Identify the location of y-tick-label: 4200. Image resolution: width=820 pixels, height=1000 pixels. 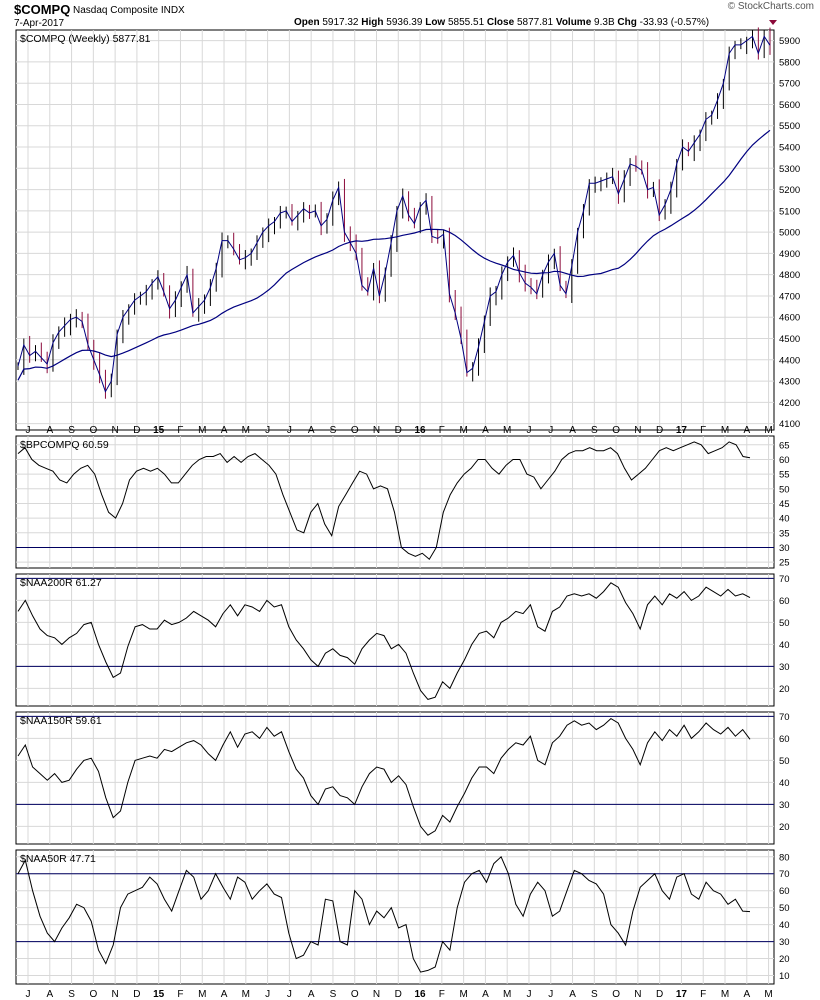
(789, 403).